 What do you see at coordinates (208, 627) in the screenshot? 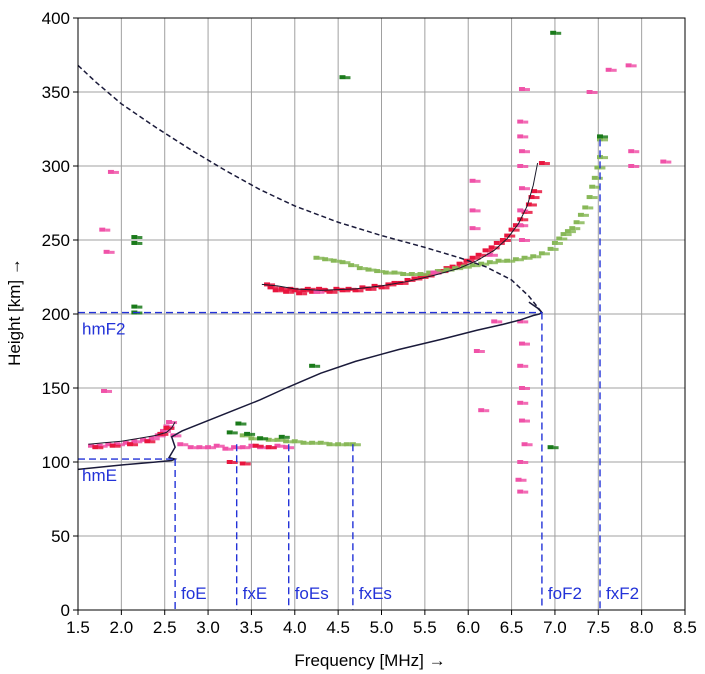
I see `x-tick-label: 3.0` at bounding box center [208, 627].